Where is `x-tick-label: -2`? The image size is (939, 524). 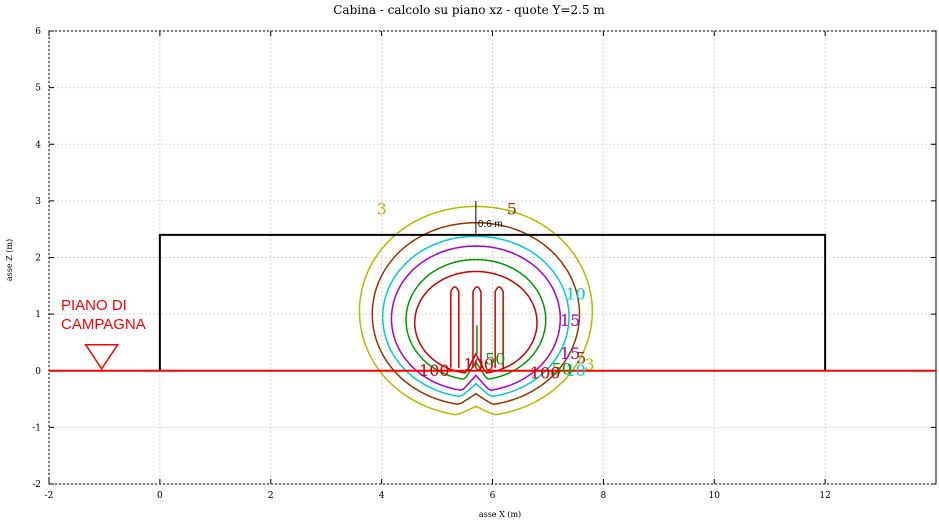
x-tick-label: -2 is located at coordinates (49, 496).